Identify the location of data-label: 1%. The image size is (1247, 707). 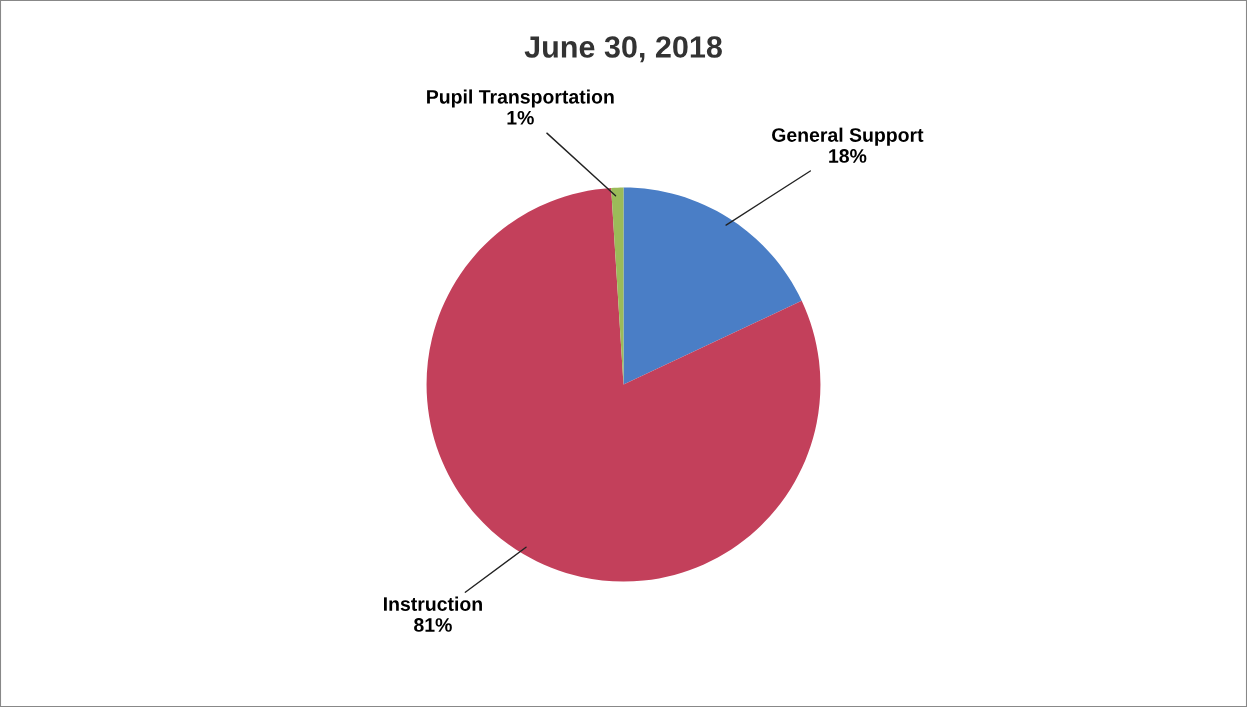
(520, 117).